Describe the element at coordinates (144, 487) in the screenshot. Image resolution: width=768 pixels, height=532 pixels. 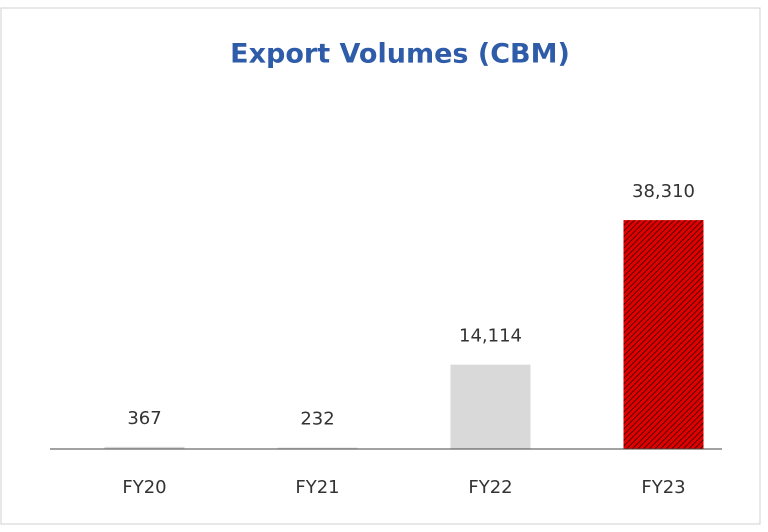
I see `x-tick-label: FY20` at that location.